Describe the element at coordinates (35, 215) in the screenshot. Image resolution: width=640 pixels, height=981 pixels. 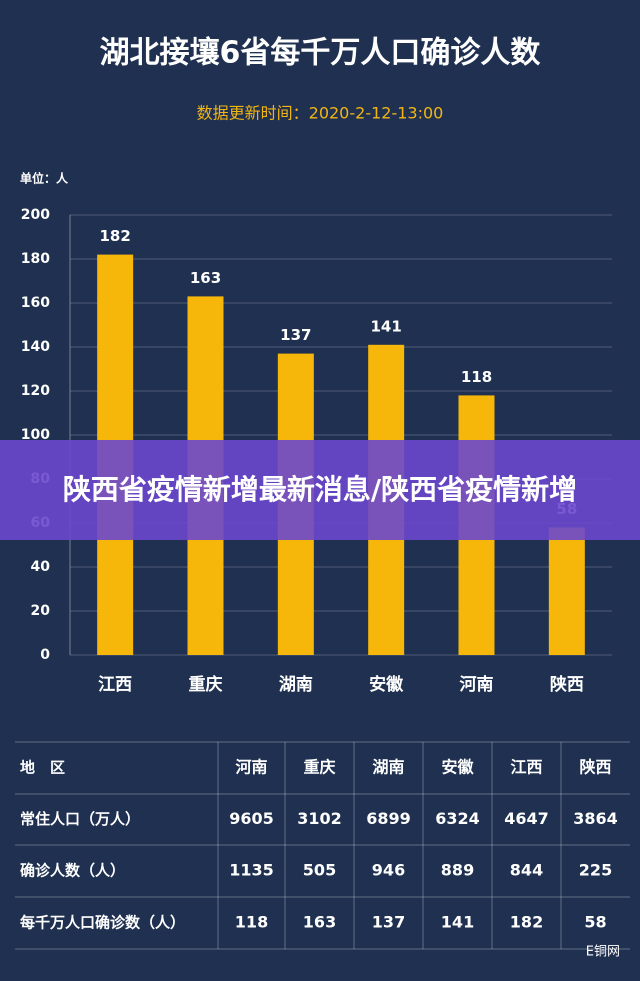
I see `y-tick-label: 200` at that location.